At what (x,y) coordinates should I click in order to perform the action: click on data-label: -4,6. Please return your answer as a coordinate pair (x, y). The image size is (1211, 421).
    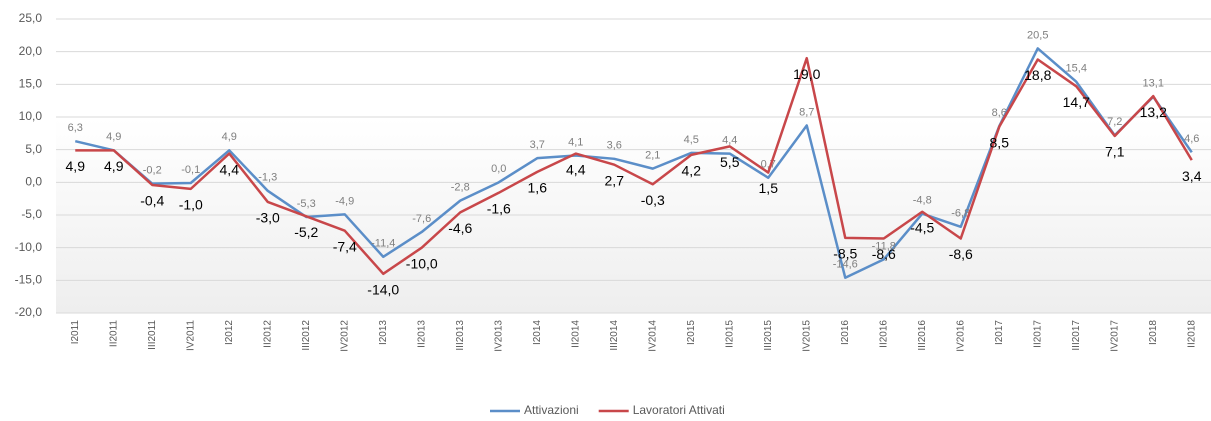
    Looking at the image, I should click on (460, 228).